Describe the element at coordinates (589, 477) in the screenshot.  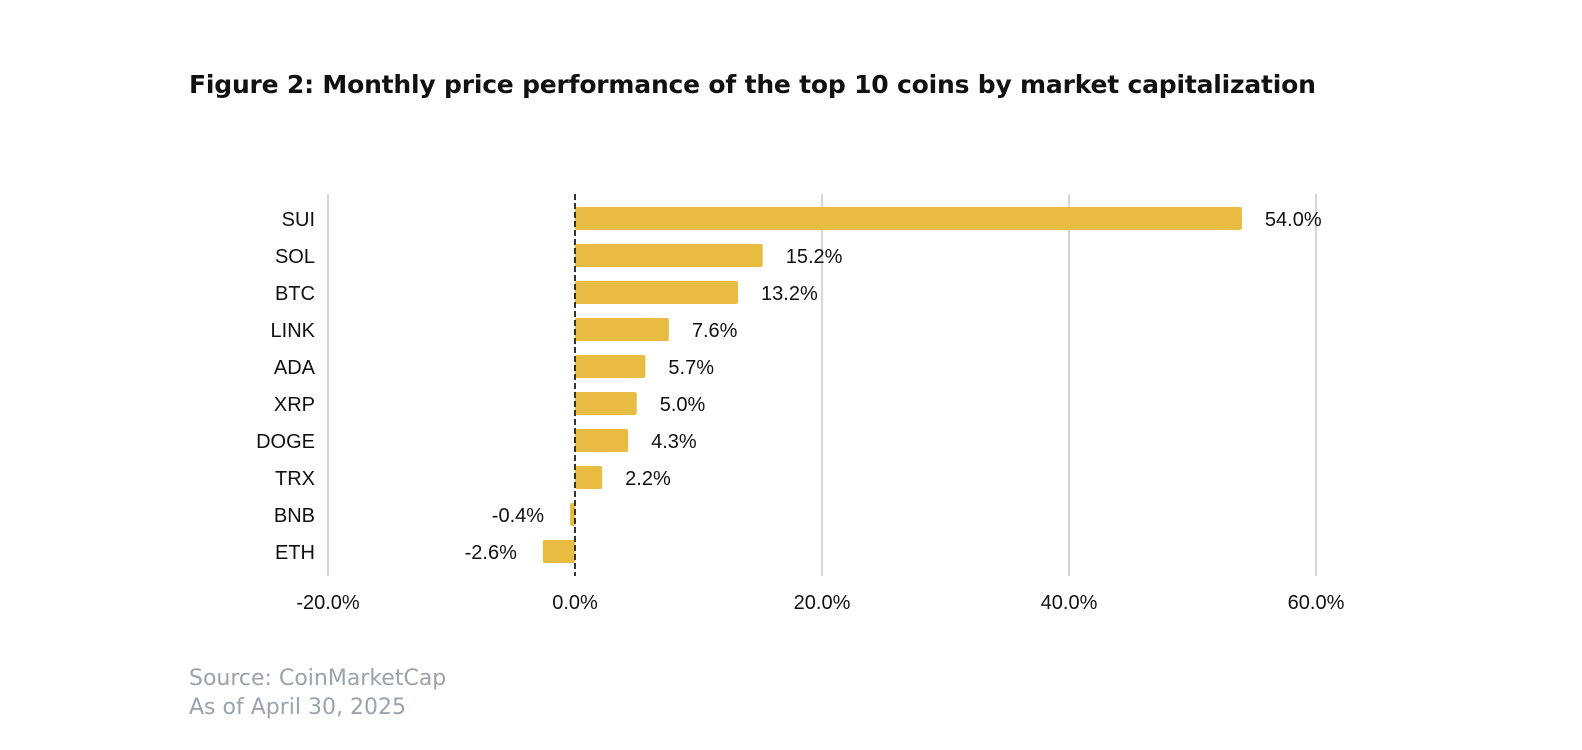
I see `bar-trx` at that location.